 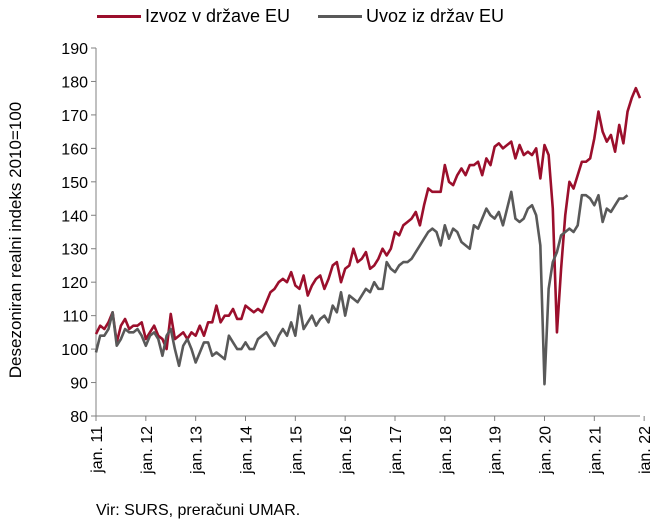 I want to click on legend-label-export: Izvoz v države EU, so click(x=218, y=16).